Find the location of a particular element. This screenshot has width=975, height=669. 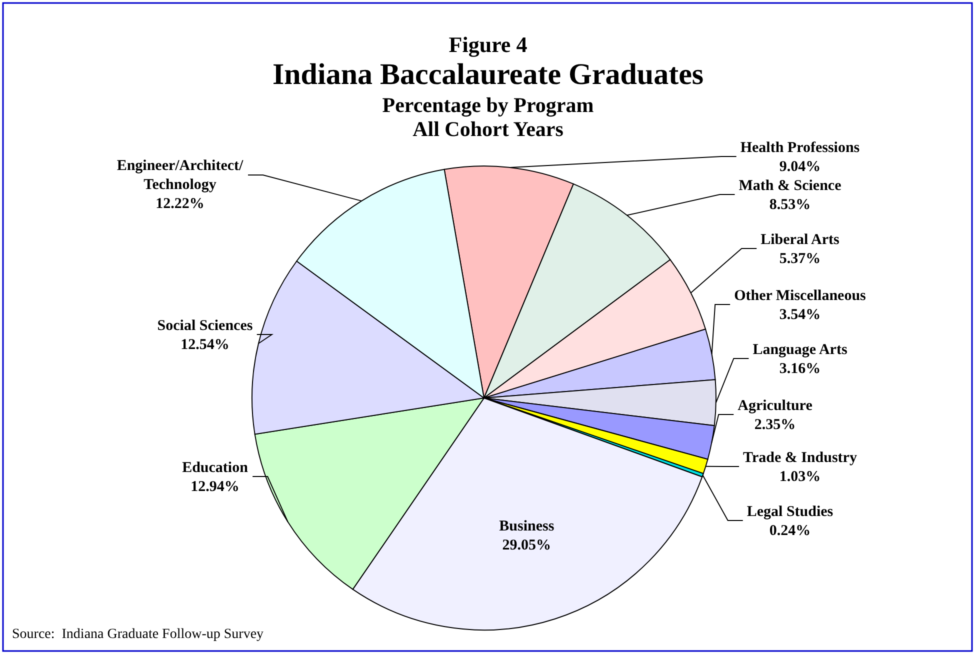

data-label: 1.03% is located at coordinates (800, 477).